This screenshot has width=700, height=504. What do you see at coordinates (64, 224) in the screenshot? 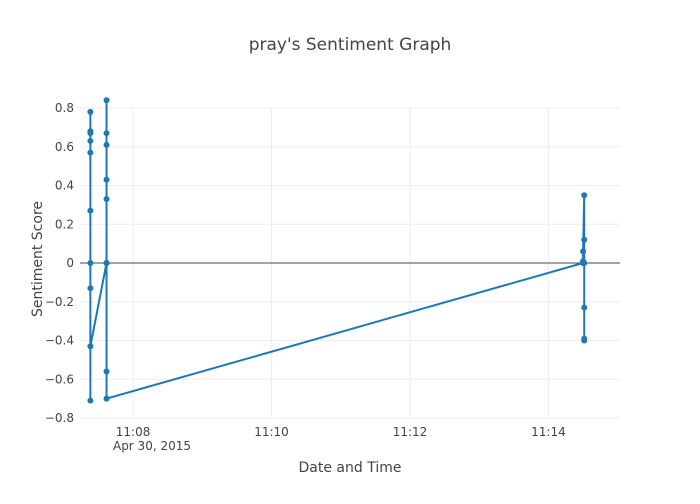
I see `y-tick-label: 0.2` at bounding box center [64, 224].